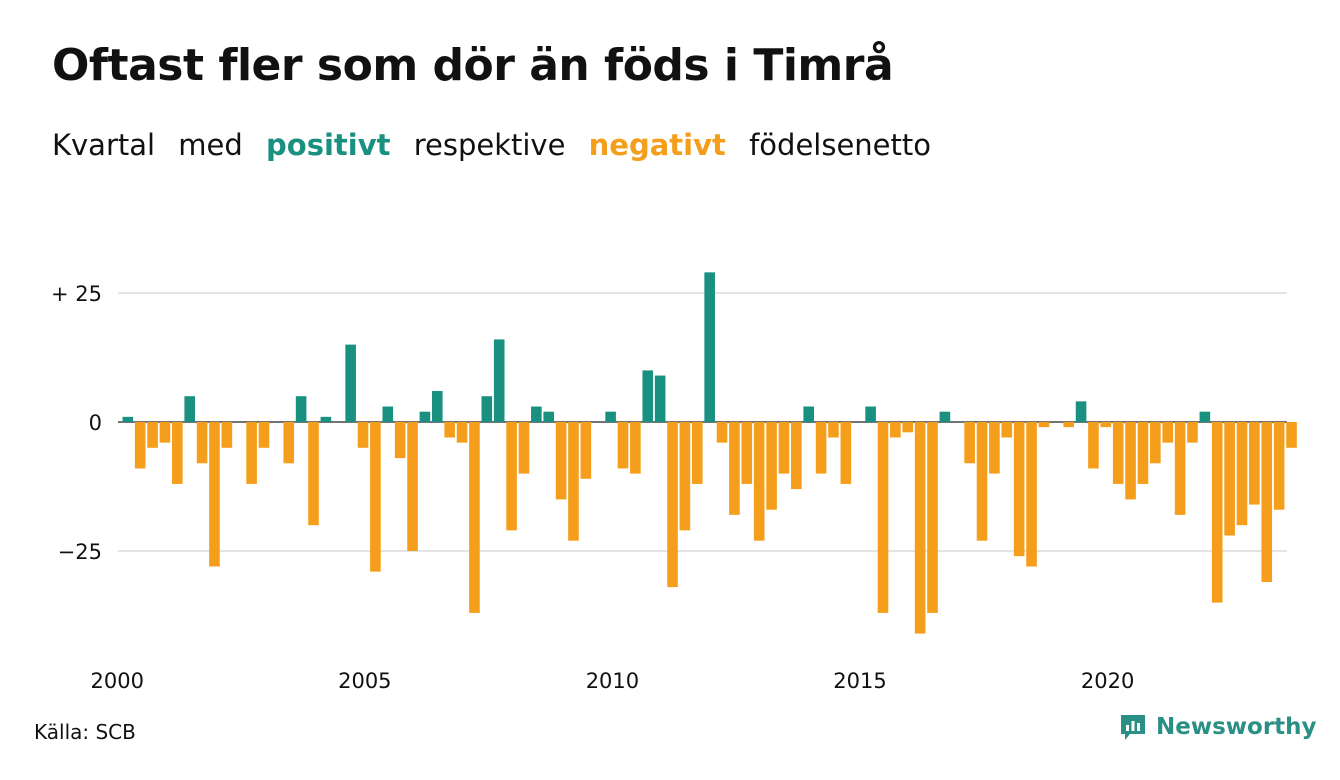 This screenshot has width=1340, height=780. I want to click on brand-logo: Newsworthy, so click(1217, 727).